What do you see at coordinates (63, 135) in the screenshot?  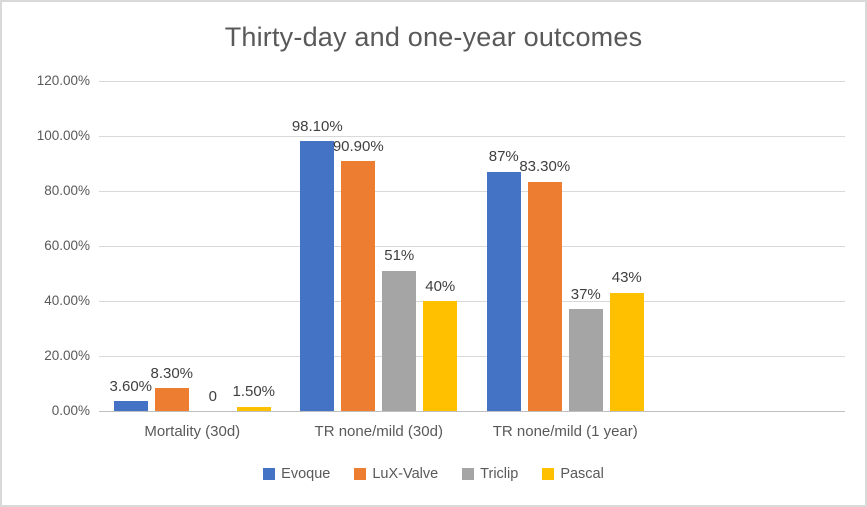 I see `y-axis-tick-label: 100.00%` at bounding box center [63, 135].